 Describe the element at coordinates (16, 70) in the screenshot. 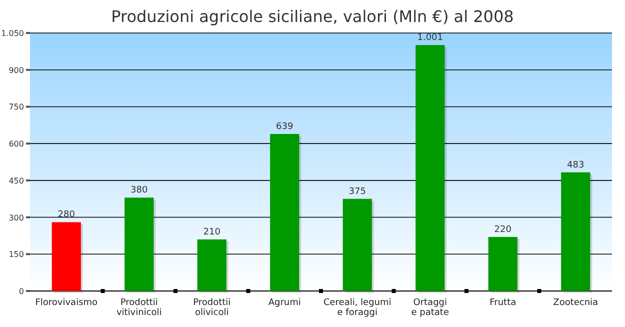

I see `y-tick-label: 900` at that location.